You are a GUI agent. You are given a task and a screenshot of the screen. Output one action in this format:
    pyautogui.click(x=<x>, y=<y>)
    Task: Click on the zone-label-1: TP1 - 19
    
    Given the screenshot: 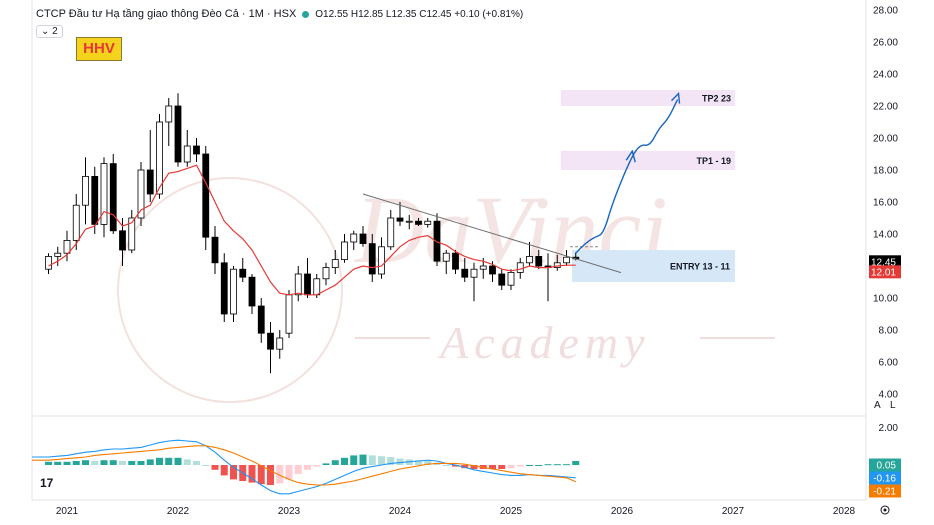 What is the action you would take?
    pyautogui.click(x=713, y=161)
    